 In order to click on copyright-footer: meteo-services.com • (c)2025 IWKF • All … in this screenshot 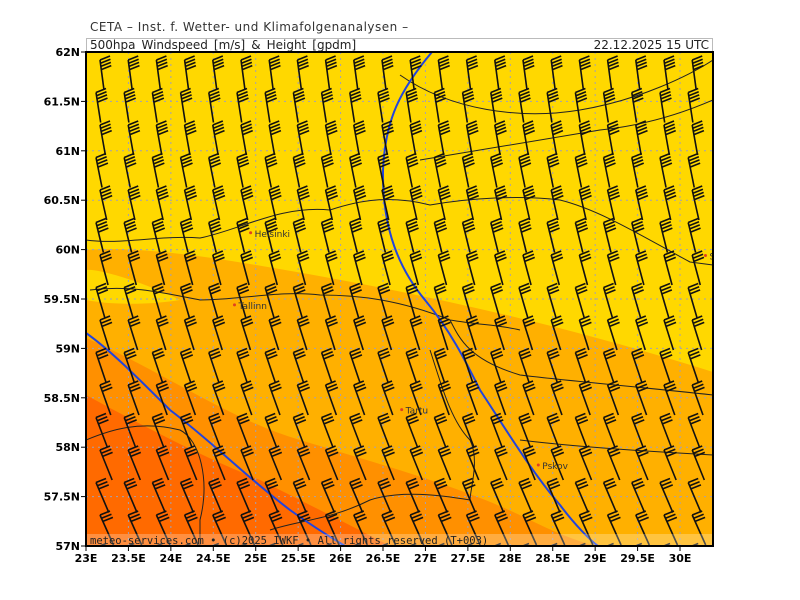, I will do `click(289, 541)`.